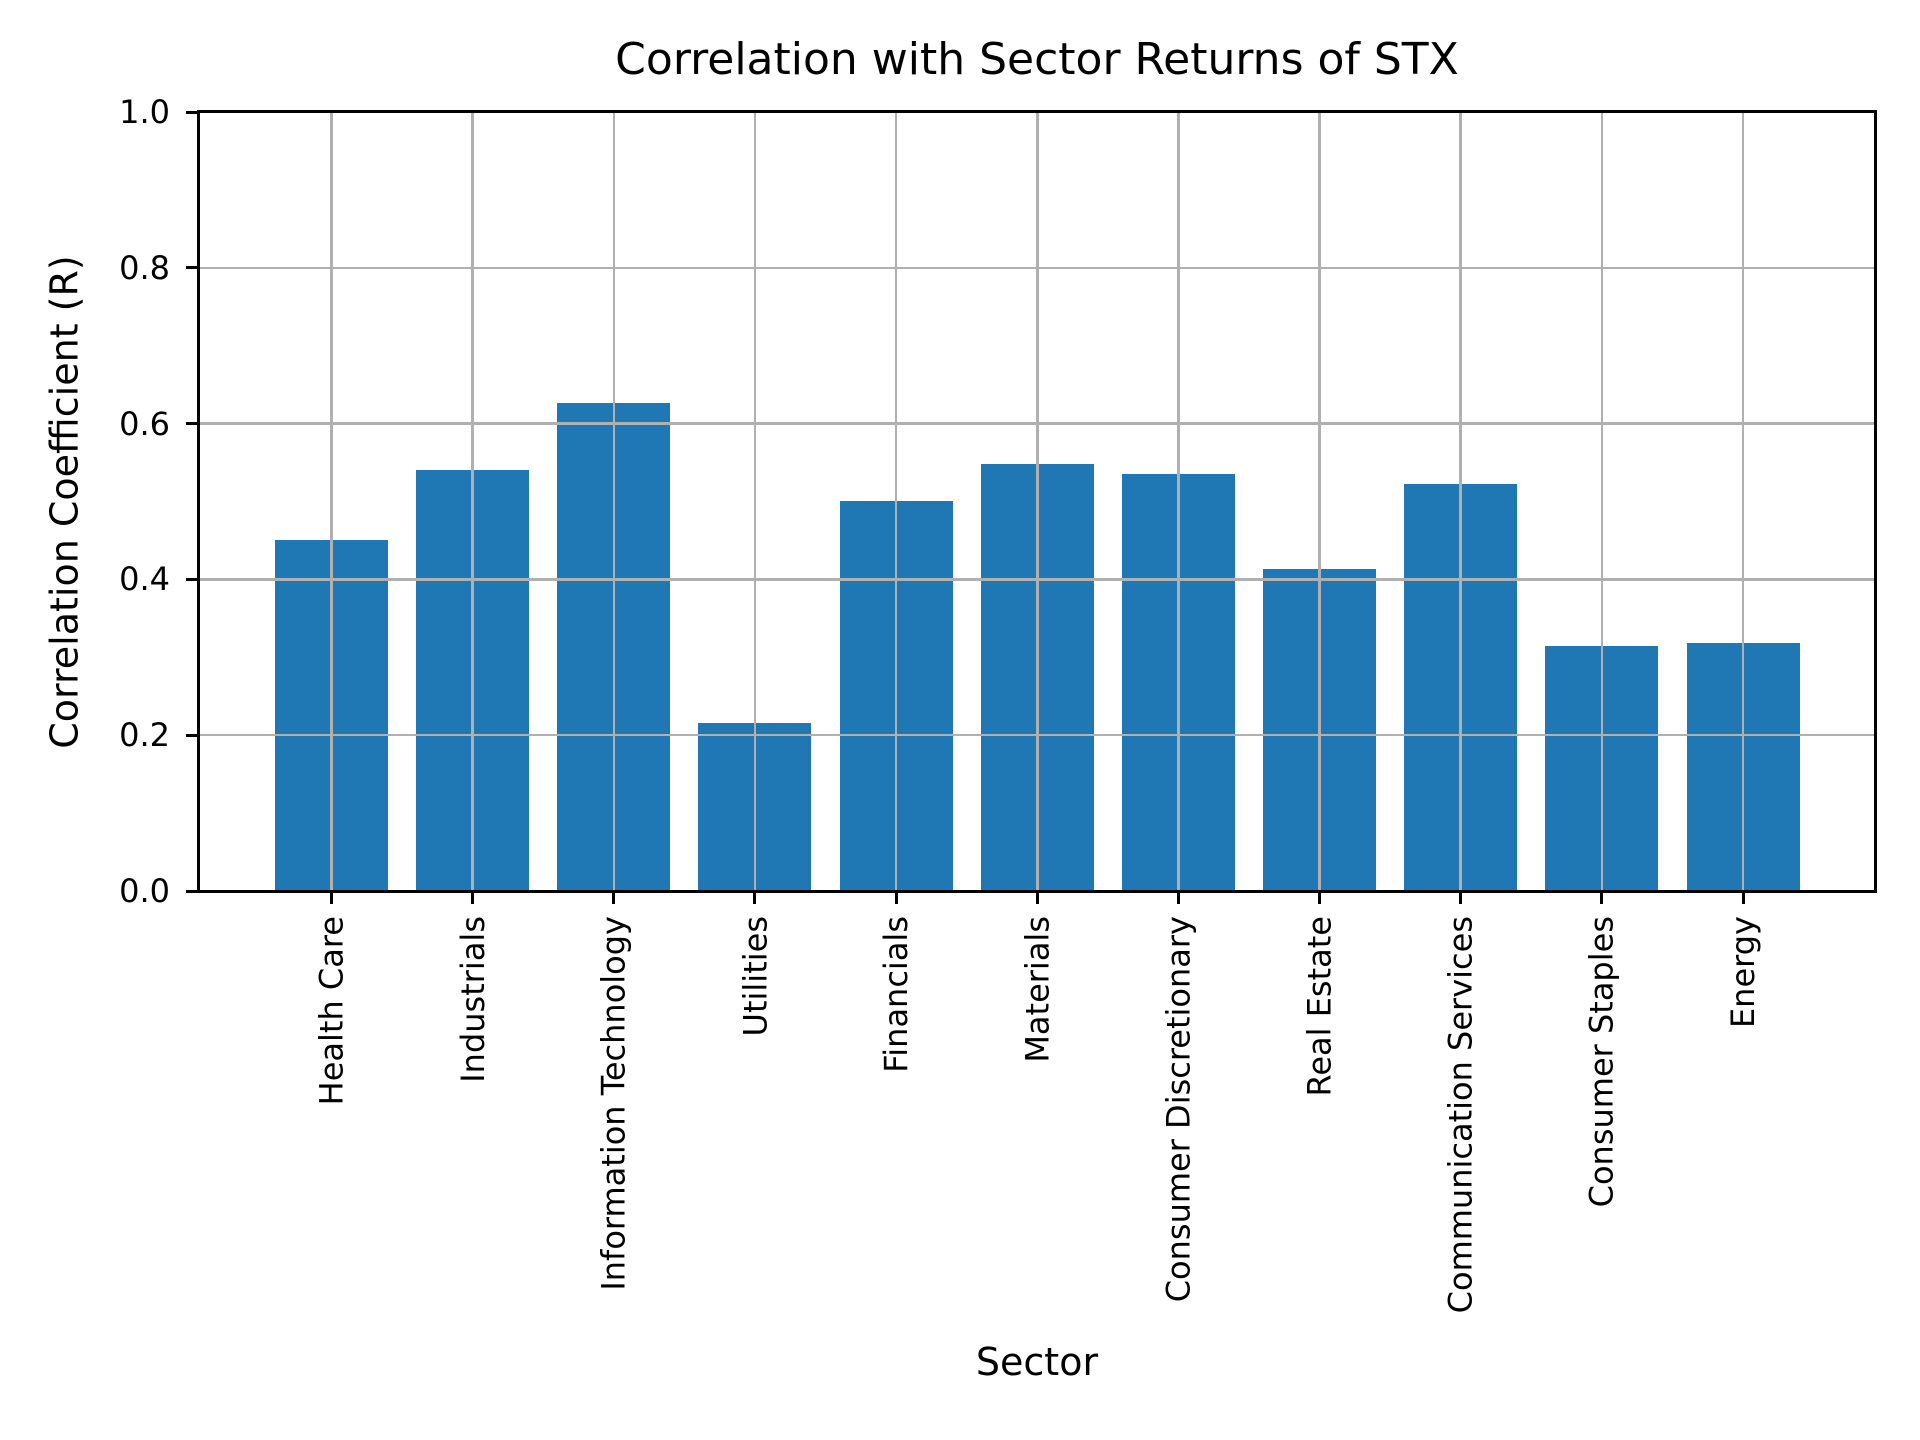 The height and width of the screenshot is (1440, 1920). Describe the element at coordinates (331, 1011) in the screenshot. I see `x-tick-label: Health Care` at that location.